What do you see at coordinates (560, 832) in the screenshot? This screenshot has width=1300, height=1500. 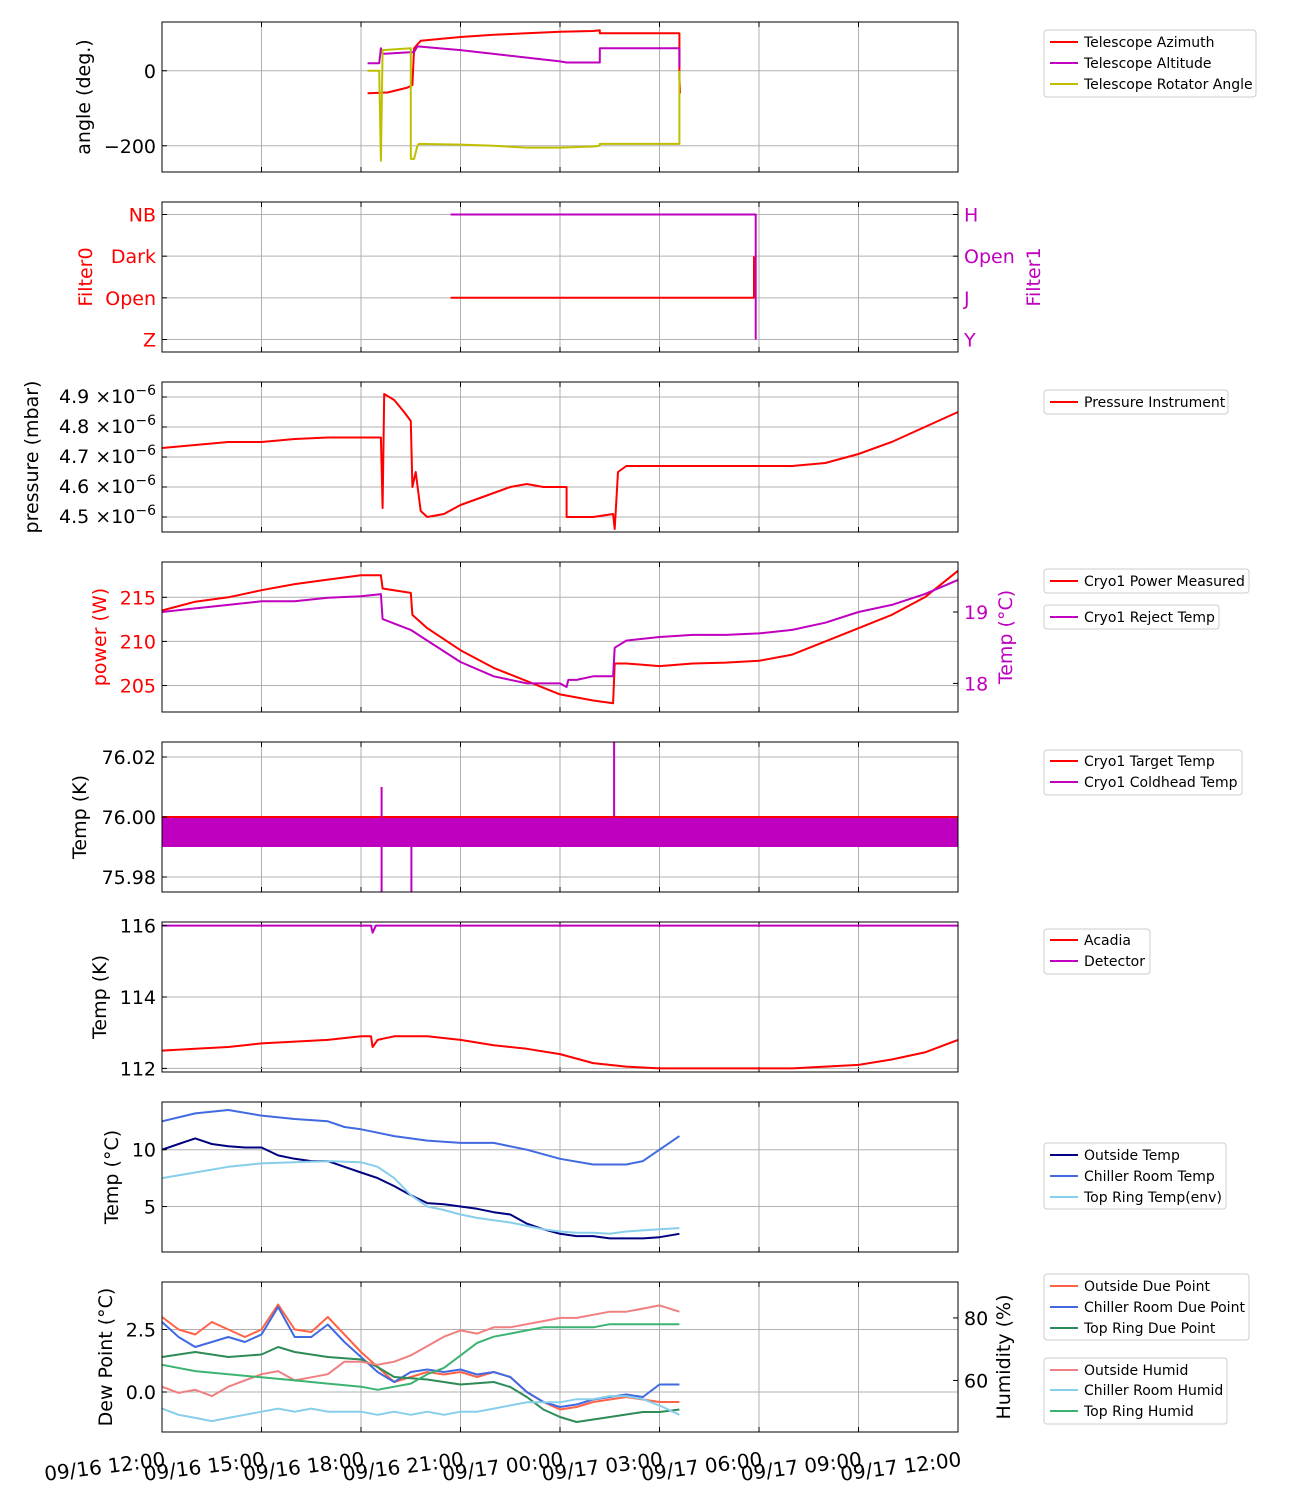 I see `series-band-coldhead` at bounding box center [560, 832].